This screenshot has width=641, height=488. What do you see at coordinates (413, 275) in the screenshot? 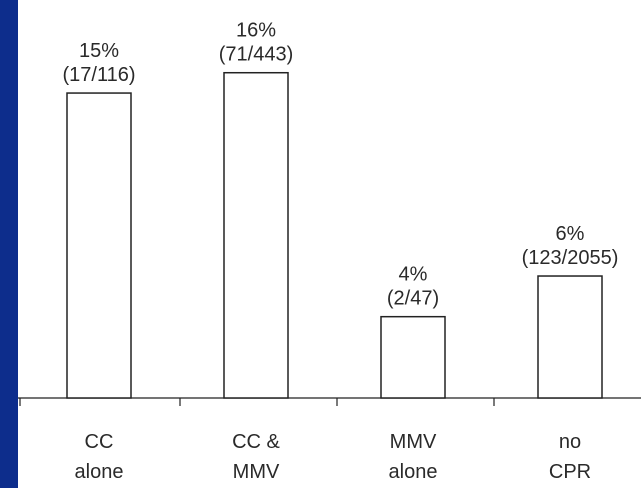
I see `data-label-percent: 4%` at bounding box center [413, 275].